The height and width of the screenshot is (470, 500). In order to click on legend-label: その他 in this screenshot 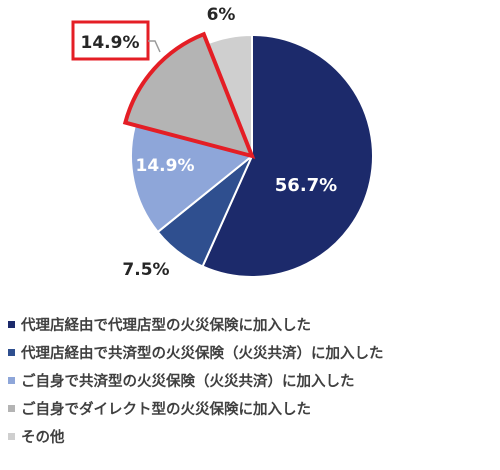, I will do `click(43, 437)`.